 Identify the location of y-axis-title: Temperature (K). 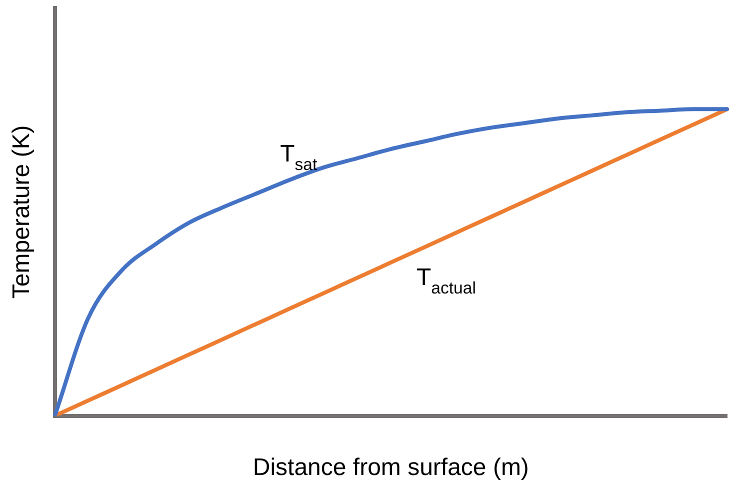
(22, 212).